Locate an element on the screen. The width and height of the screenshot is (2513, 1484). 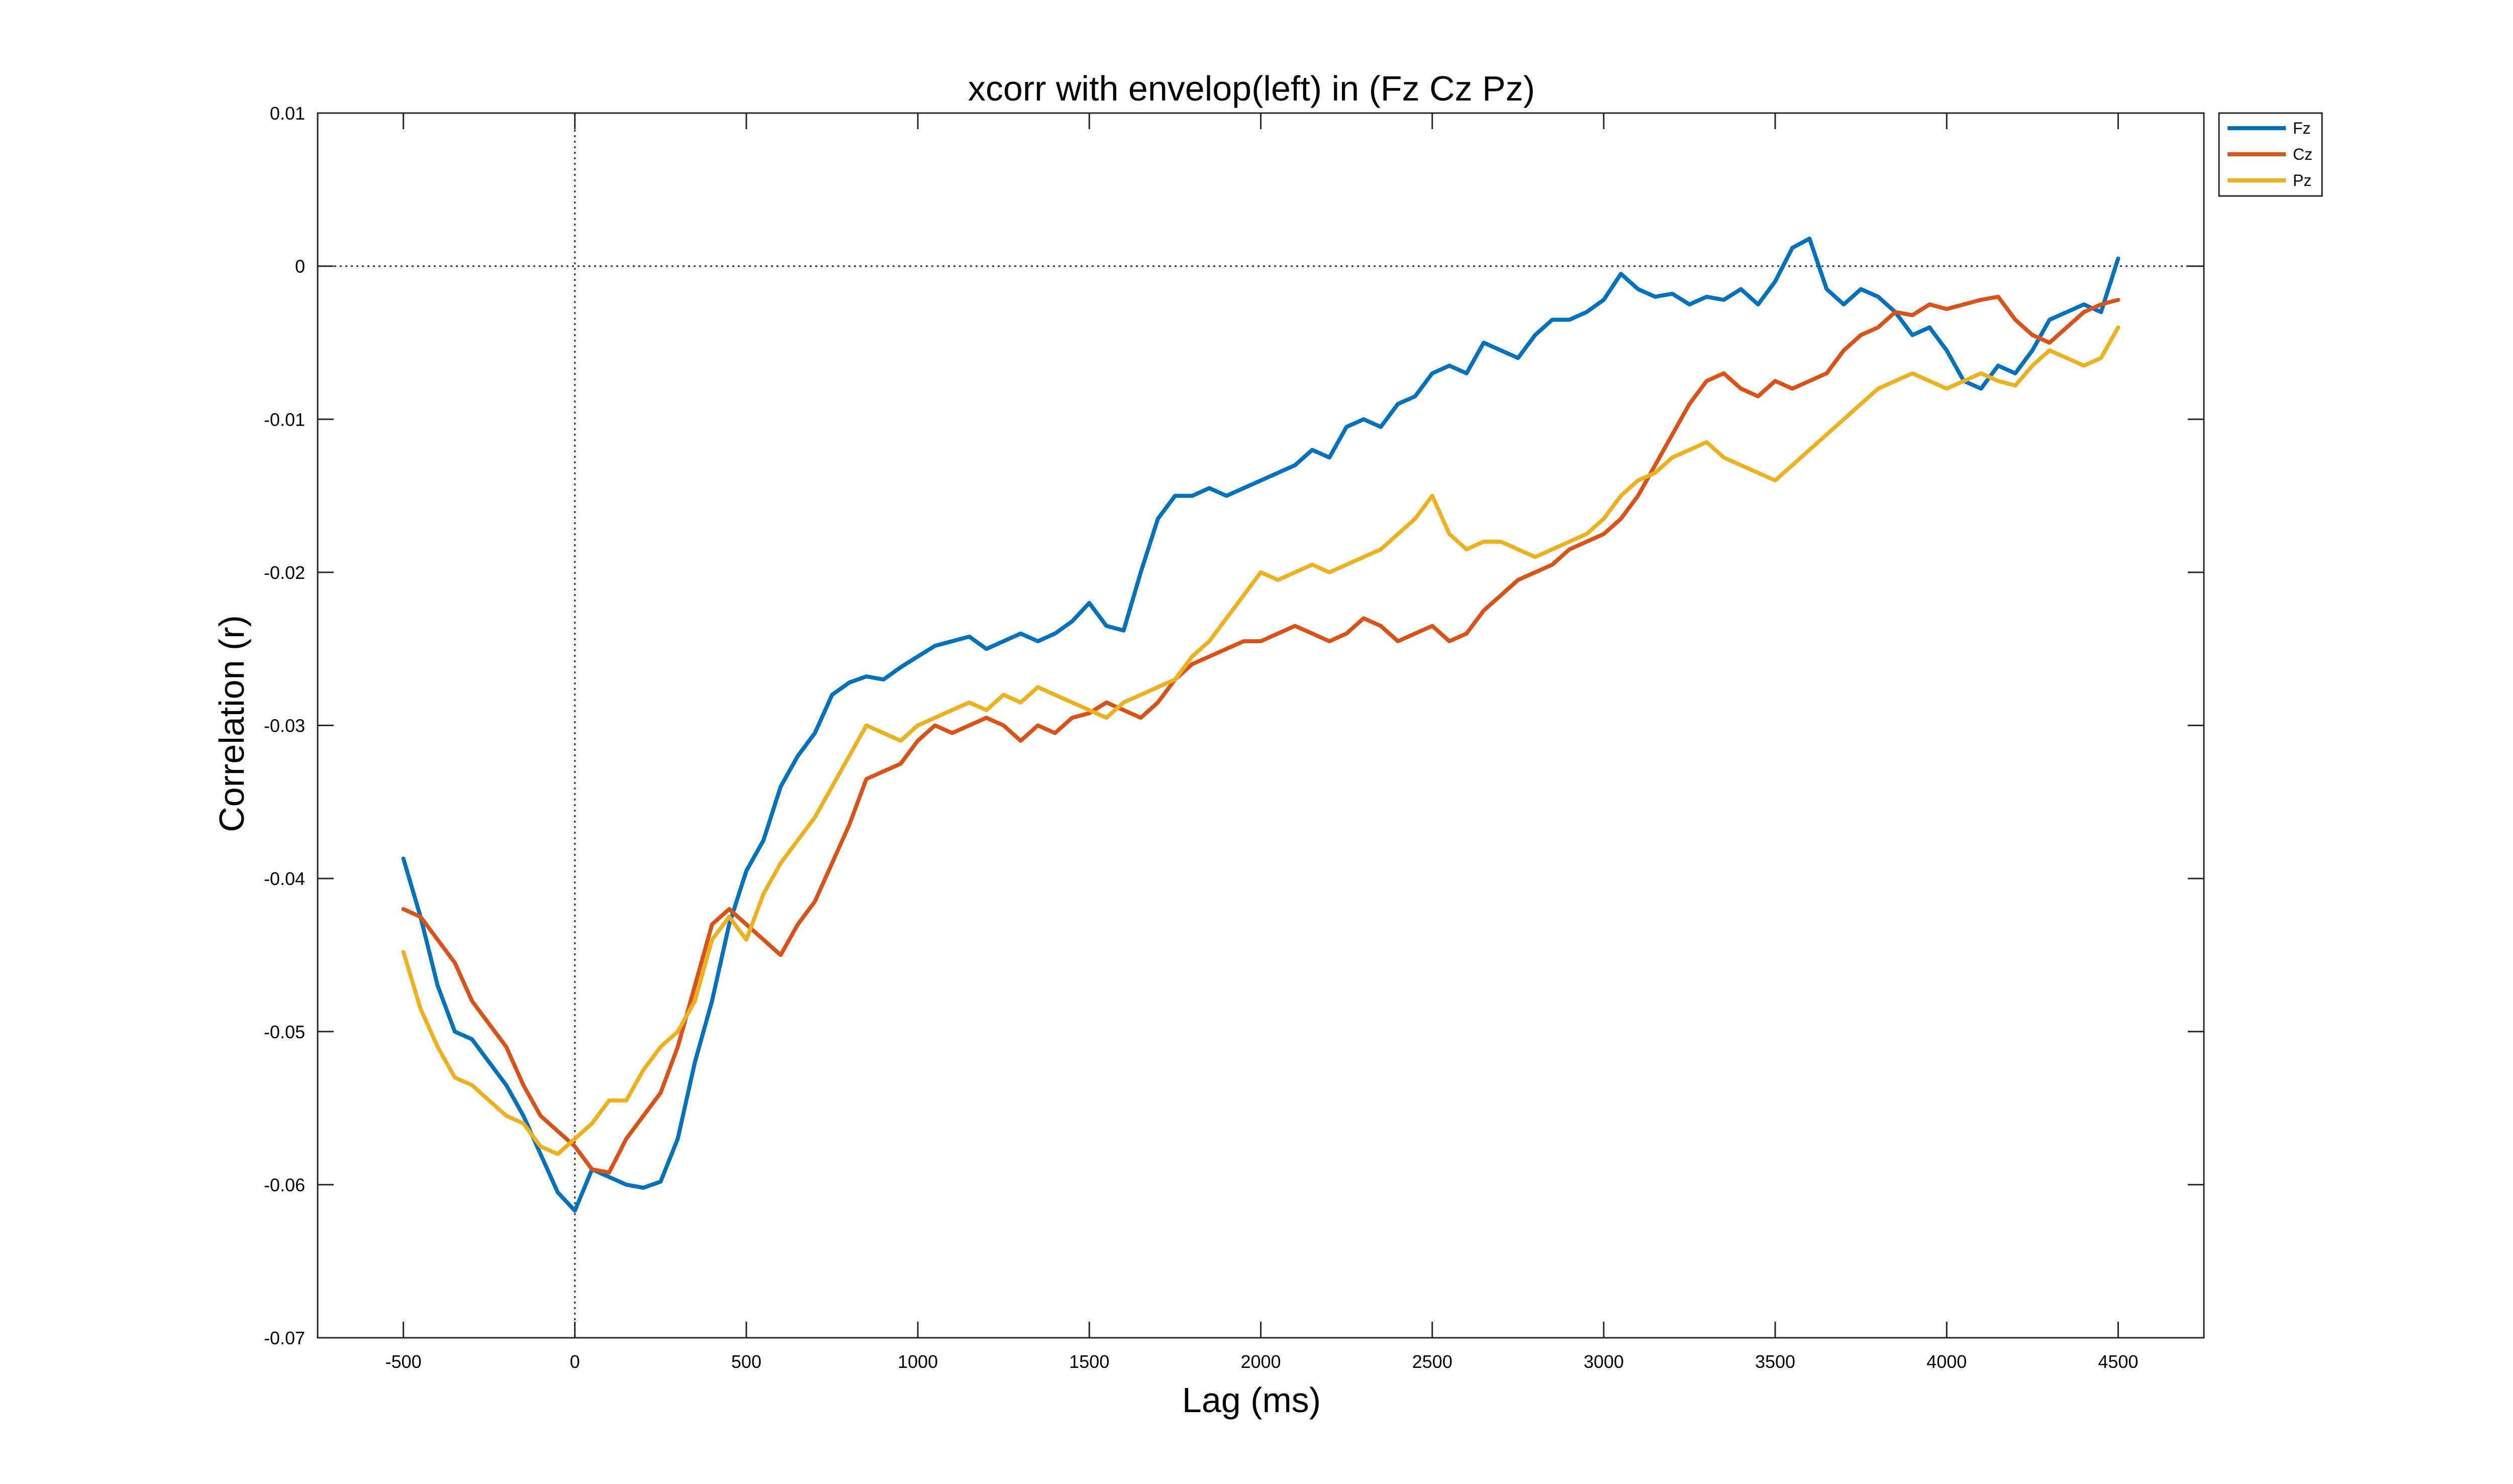
y-tick-label: -0.05 is located at coordinates (285, 1032).